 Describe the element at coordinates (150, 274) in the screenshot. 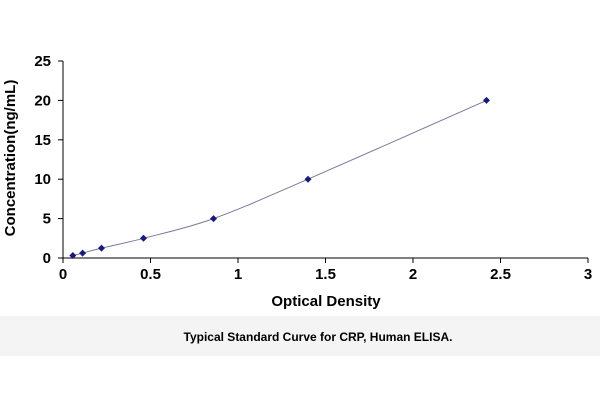

I see `x-tick-label: 0.5` at that location.